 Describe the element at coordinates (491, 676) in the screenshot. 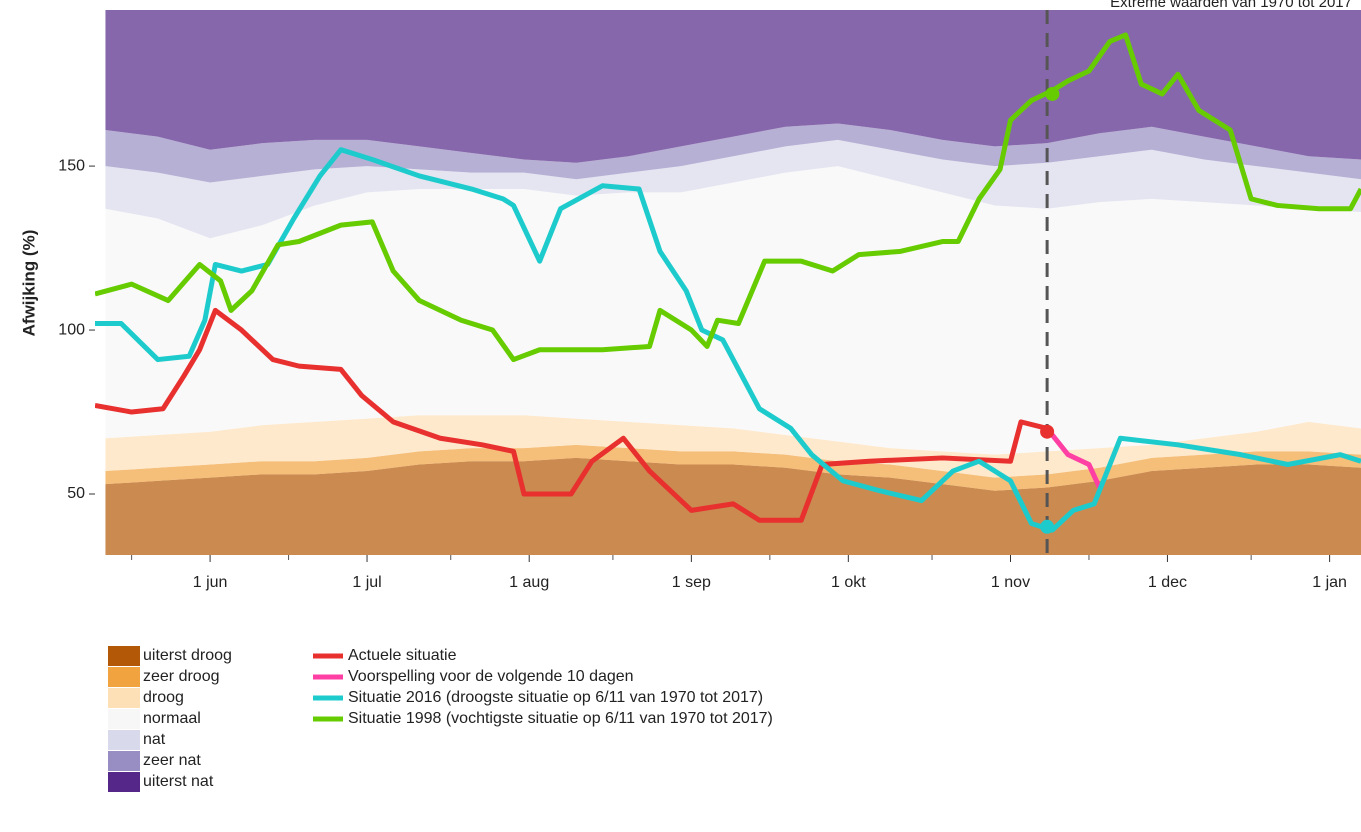

I see `legend-label: Voorspelling voor de volgende 10 dagen` at that location.